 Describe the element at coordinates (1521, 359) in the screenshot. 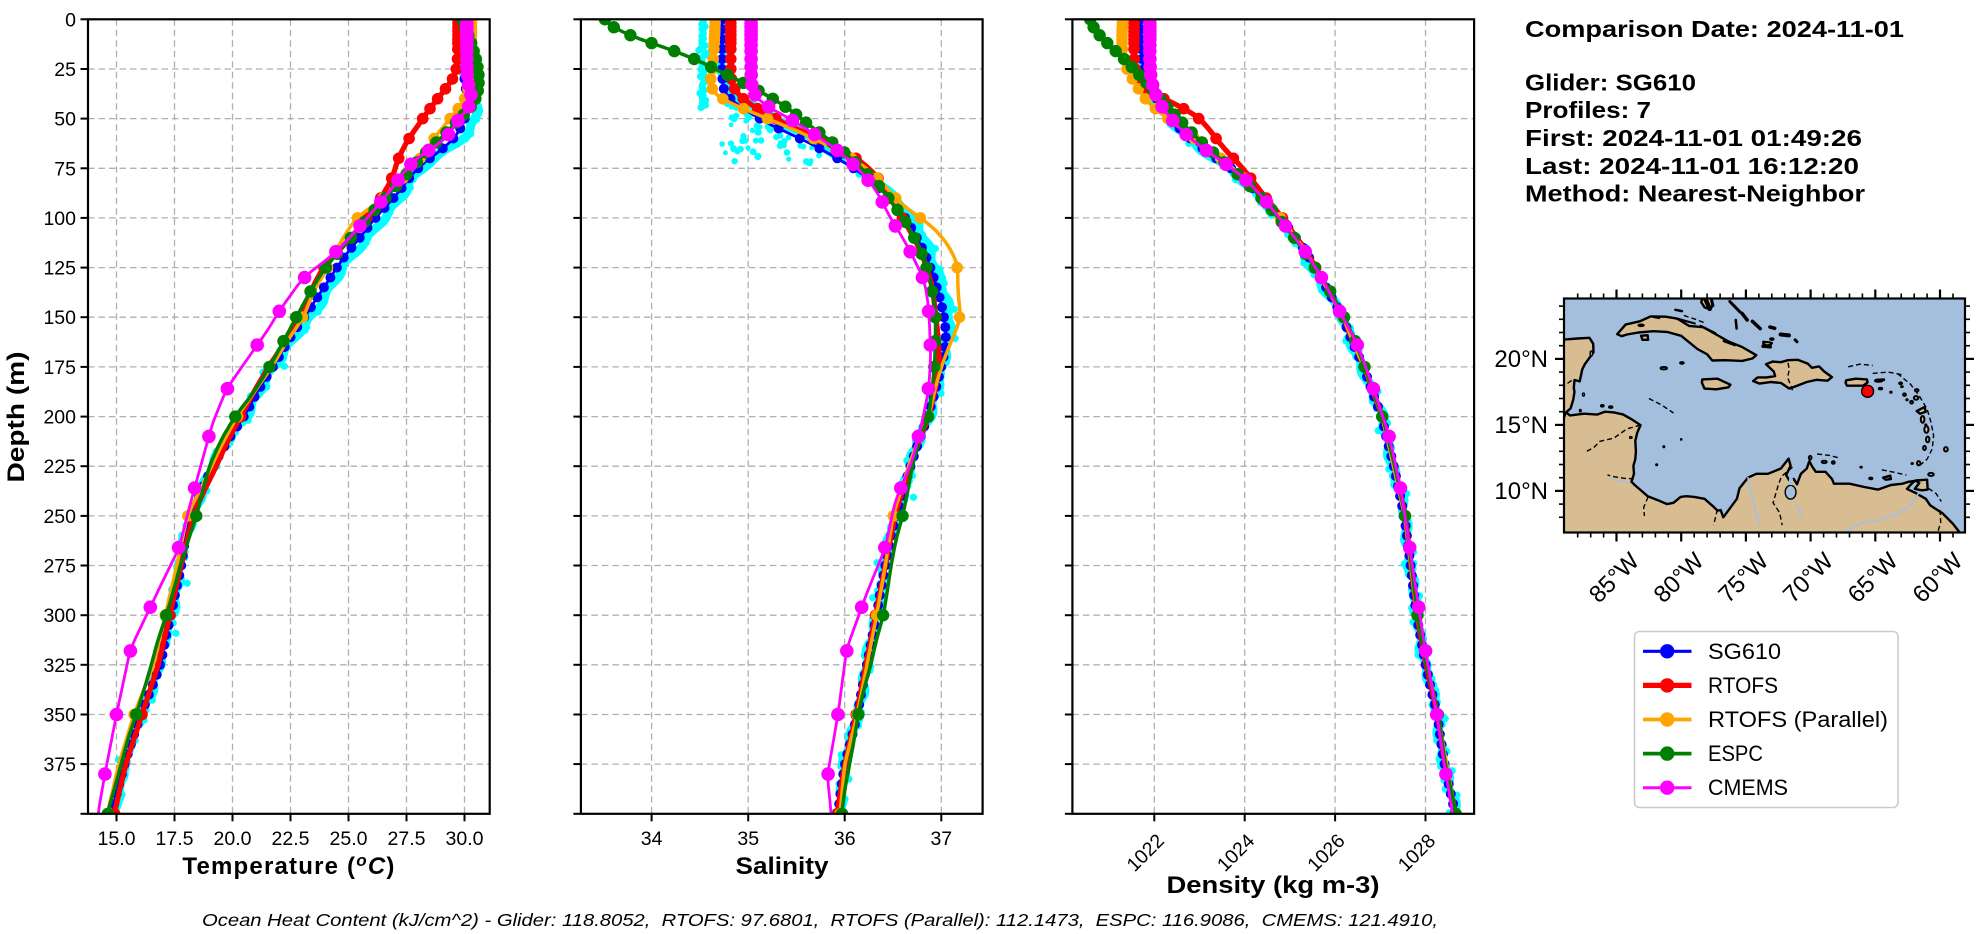

I see `svg-text: 20°N` at that location.